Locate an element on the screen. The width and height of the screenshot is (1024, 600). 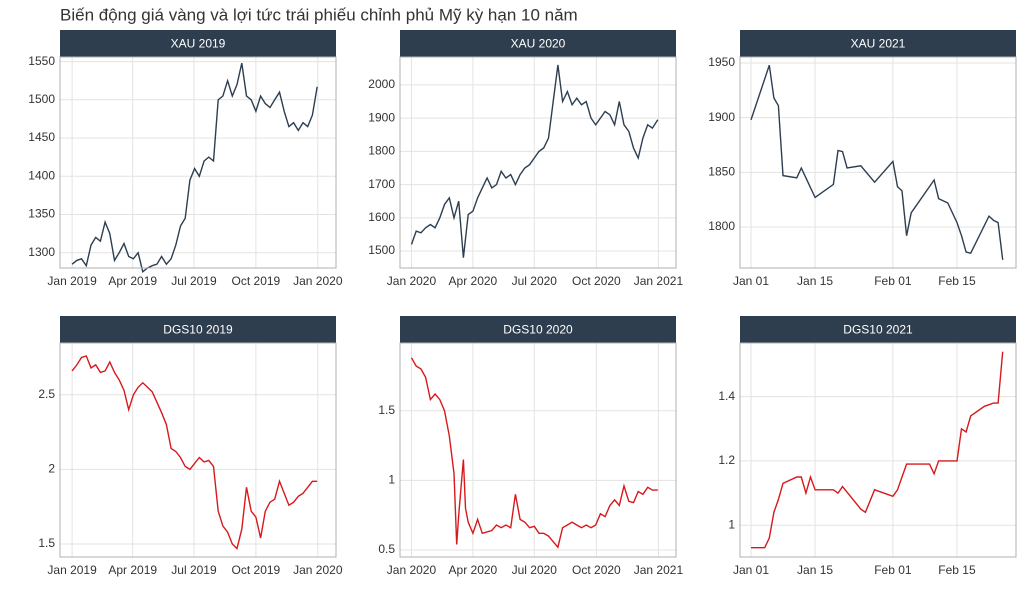
y-tick-label: 1350 is located at coordinates (41, 214).